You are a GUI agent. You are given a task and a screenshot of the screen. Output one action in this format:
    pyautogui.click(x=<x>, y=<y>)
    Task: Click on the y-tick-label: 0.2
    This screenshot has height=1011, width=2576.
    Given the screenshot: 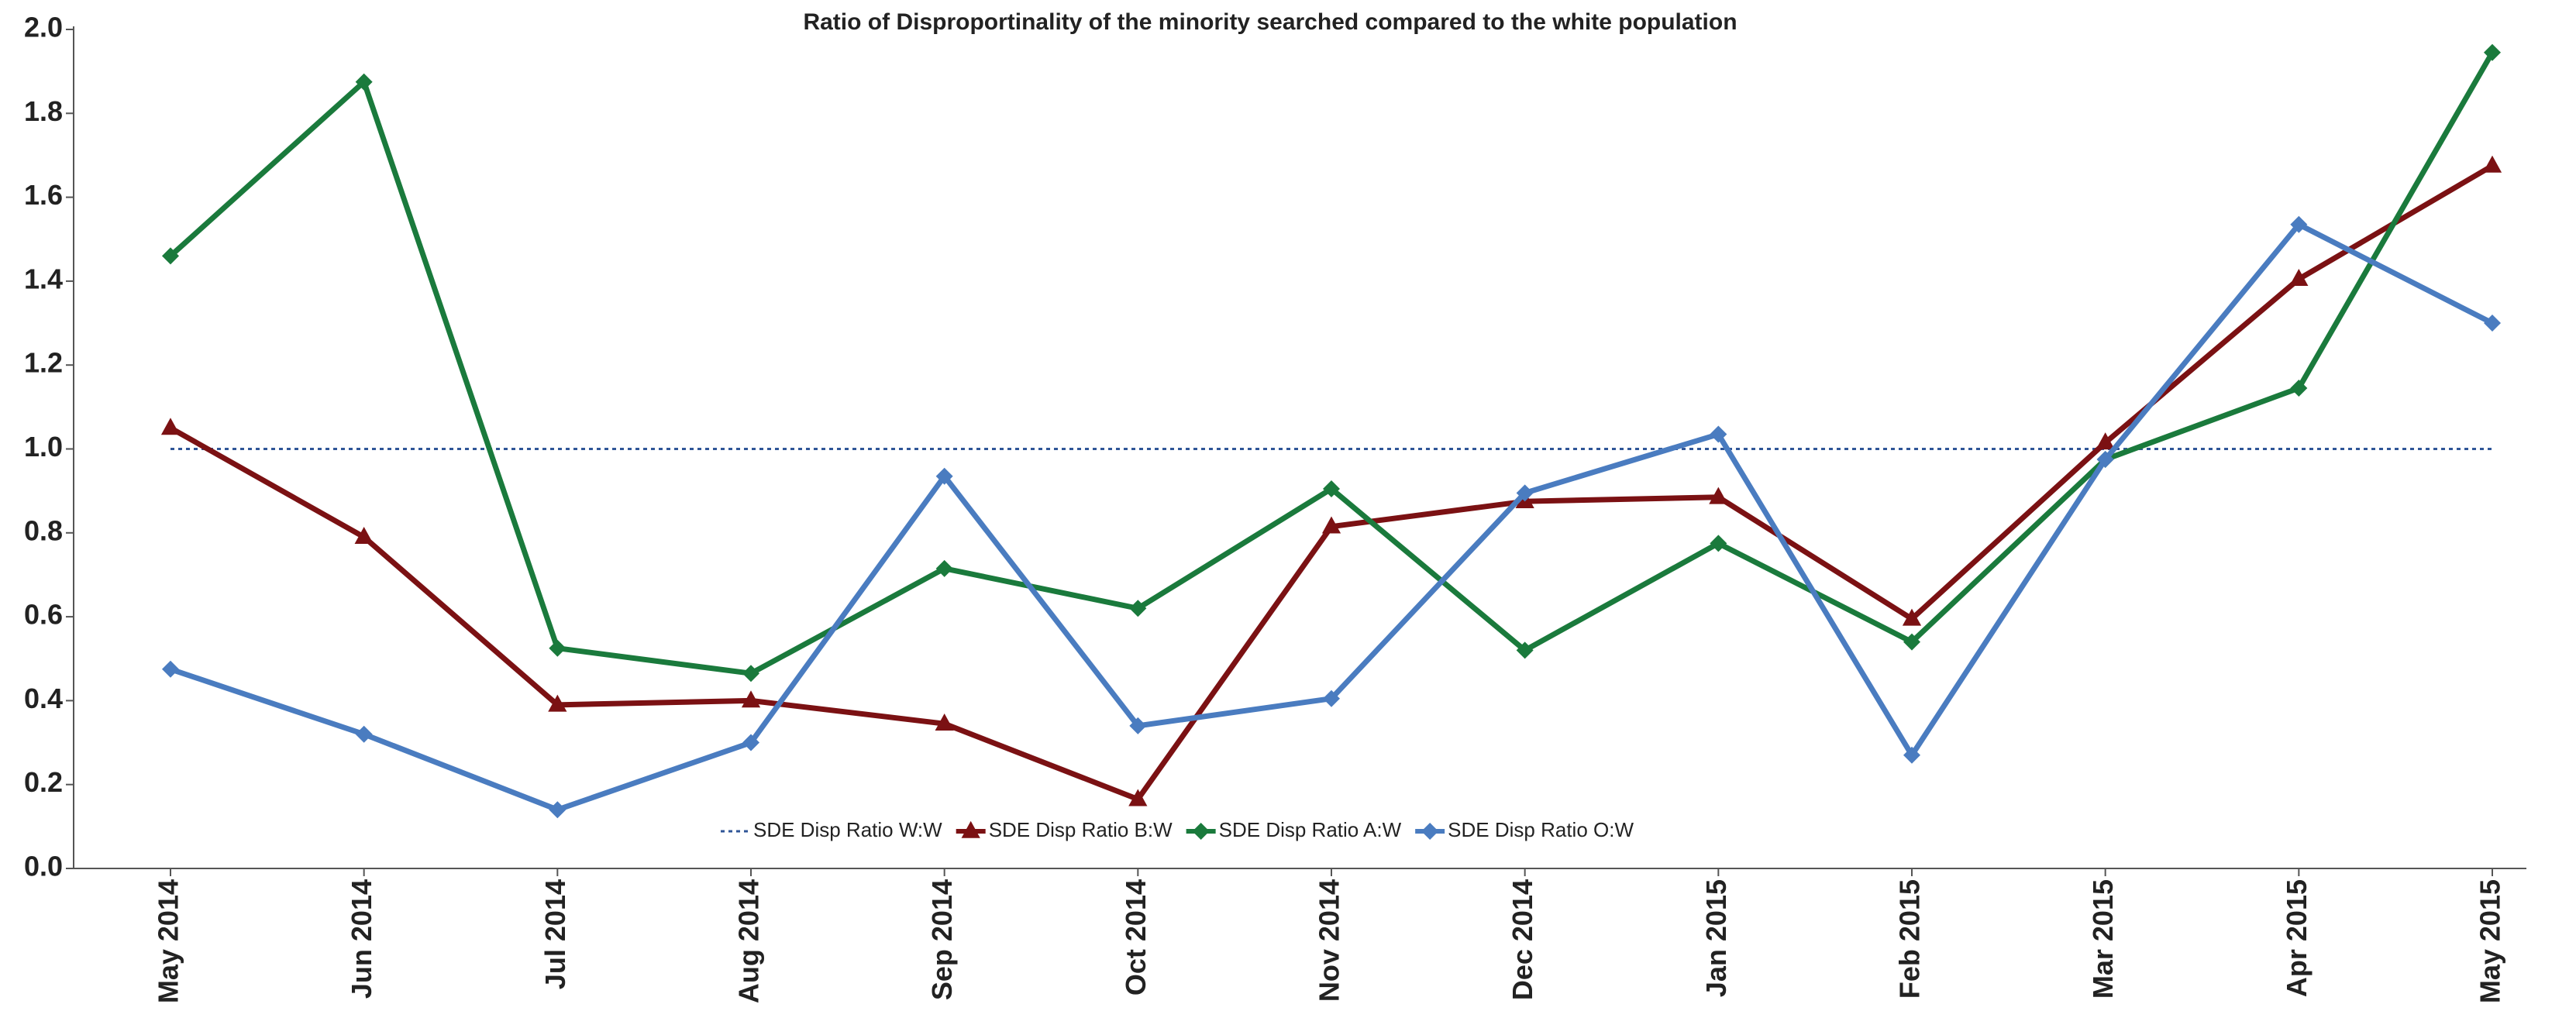 What is the action you would take?
    pyautogui.click(x=43, y=782)
    